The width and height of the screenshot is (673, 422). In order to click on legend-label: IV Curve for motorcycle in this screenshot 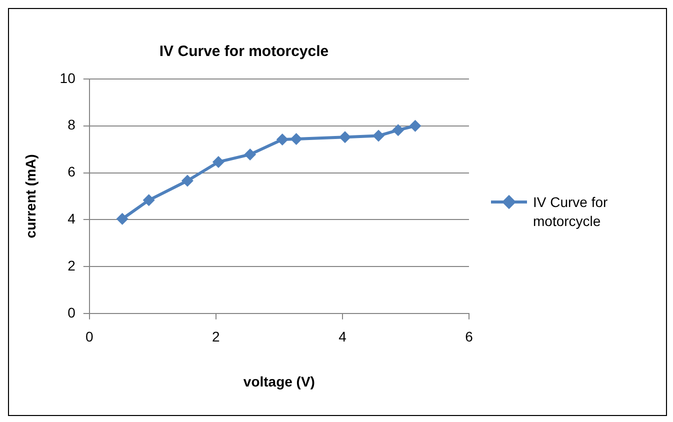, I will do `click(571, 212)`.